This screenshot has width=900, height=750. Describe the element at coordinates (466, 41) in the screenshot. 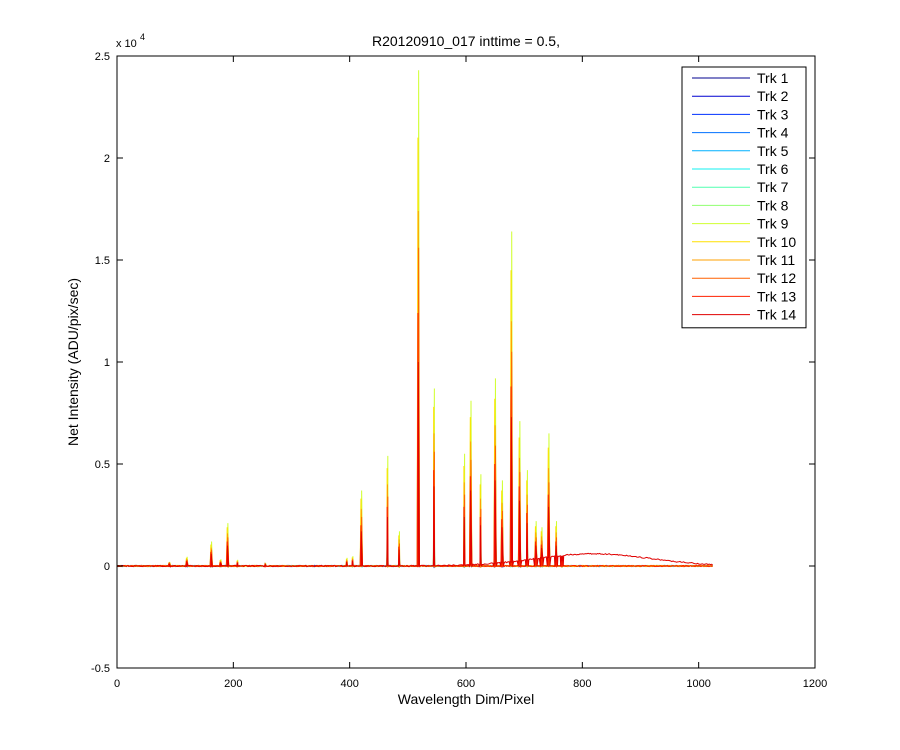

I see `chart-title: R20120910_017 inttime = 0.5,` at that location.